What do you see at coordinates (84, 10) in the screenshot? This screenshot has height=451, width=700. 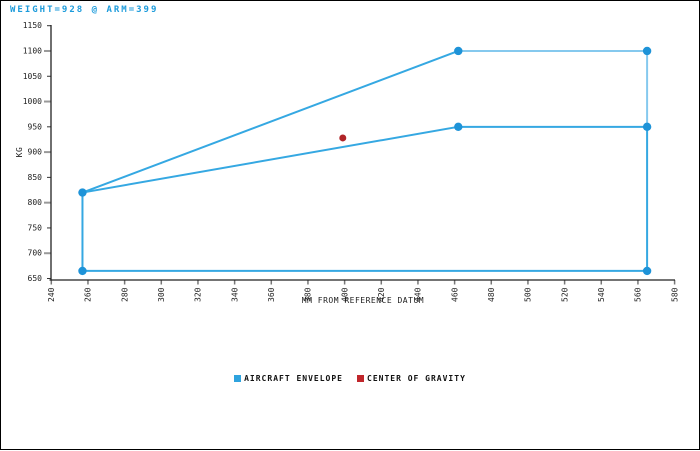 I see `weight-arm-readout: WEIGHT=928 @ ARM=399` at bounding box center [84, 10].